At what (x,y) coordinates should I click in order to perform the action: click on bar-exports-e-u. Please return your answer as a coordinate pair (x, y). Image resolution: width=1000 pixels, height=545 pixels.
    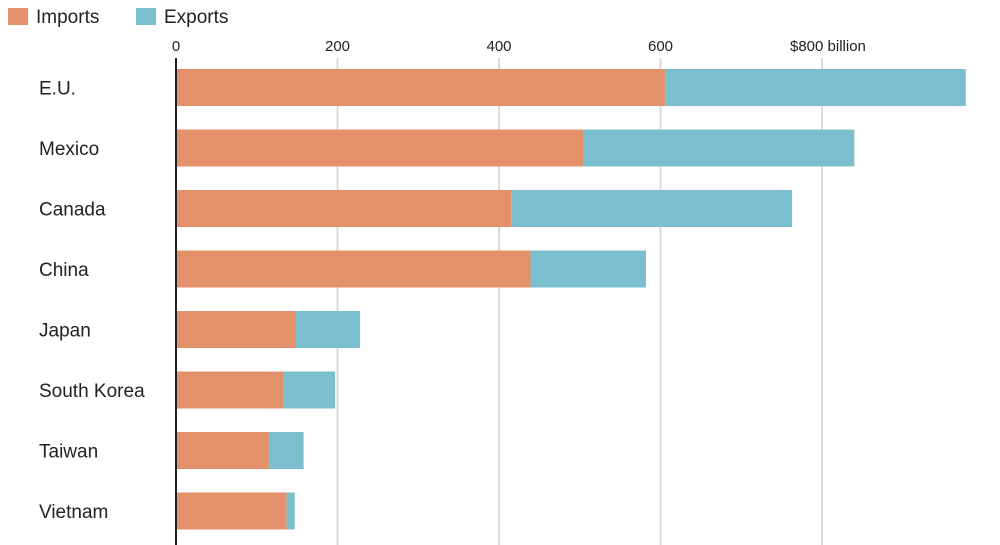
    Looking at the image, I should click on (815, 87).